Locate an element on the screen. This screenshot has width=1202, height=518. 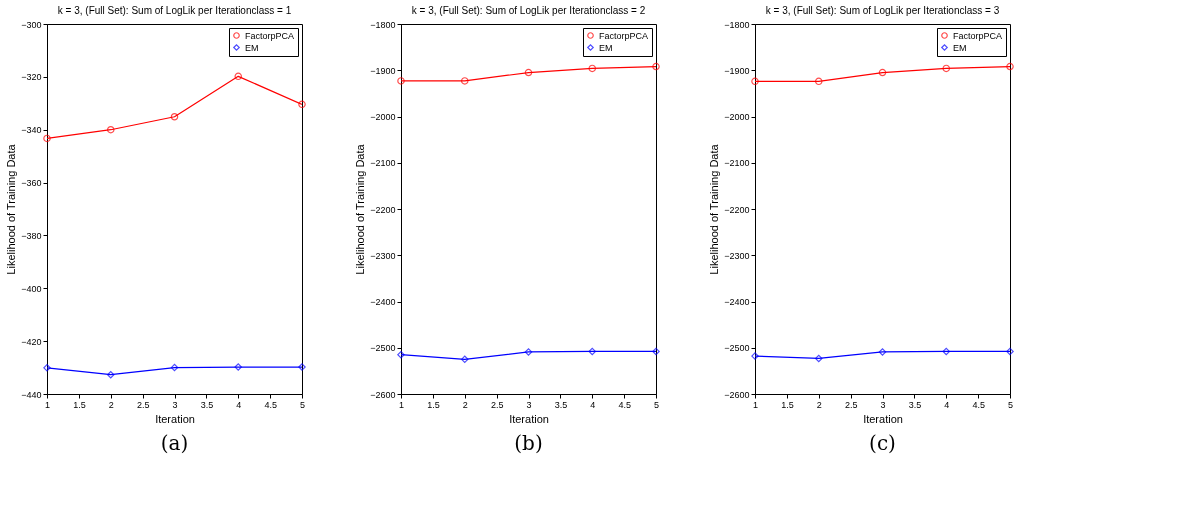
chart-title: k = 3, (Full Set): Sum of LogLik per Iterationclass = 2 is located at coordinates (528, 10).